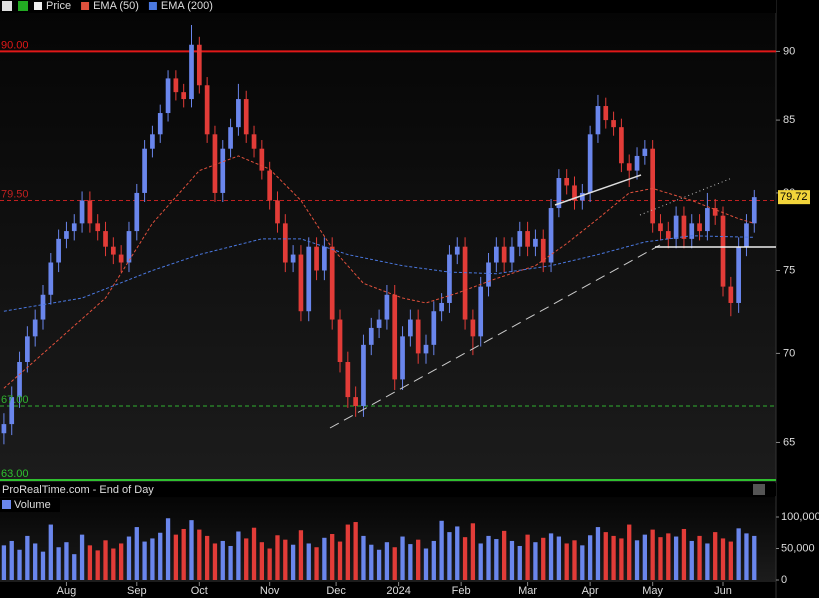 Image resolution: width=819 pixels, height=598 pixels. What do you see at coordinates (794, 197) in the screenshot?
I see `price-tag: 79.72` at bounding box center [794, 197].